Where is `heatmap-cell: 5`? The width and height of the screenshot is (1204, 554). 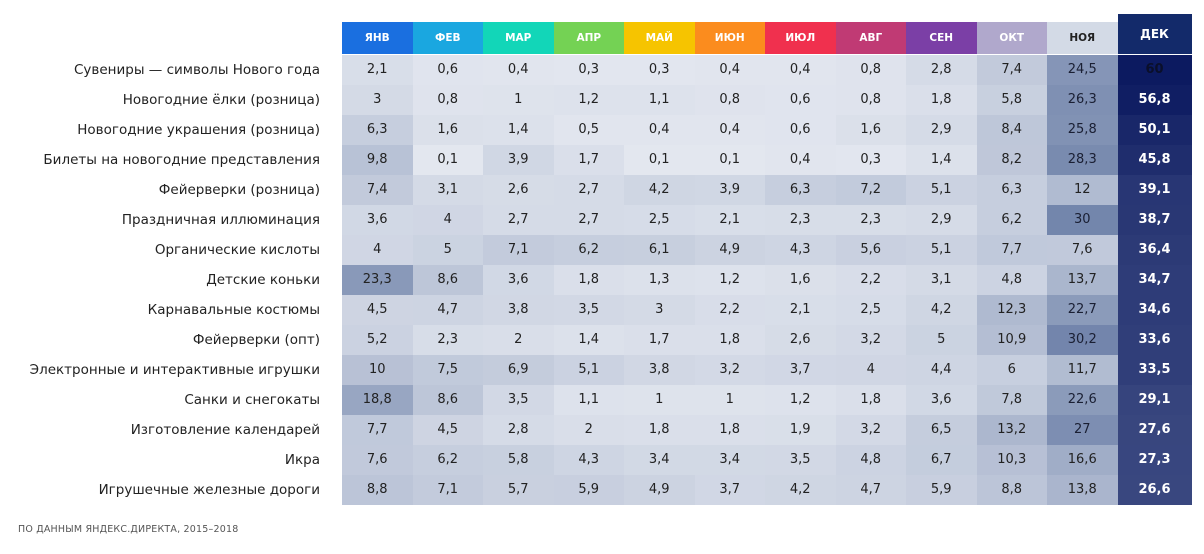 heatmap-cell: 5 is located at coordinates (941, 340).